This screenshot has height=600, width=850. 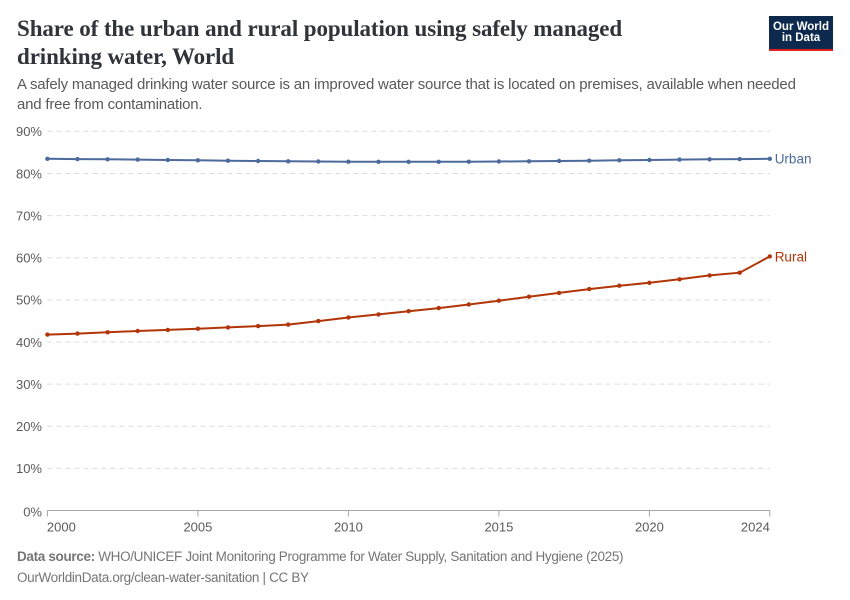 I want to click on svg-text: 2005, so click(x=197, y=526).